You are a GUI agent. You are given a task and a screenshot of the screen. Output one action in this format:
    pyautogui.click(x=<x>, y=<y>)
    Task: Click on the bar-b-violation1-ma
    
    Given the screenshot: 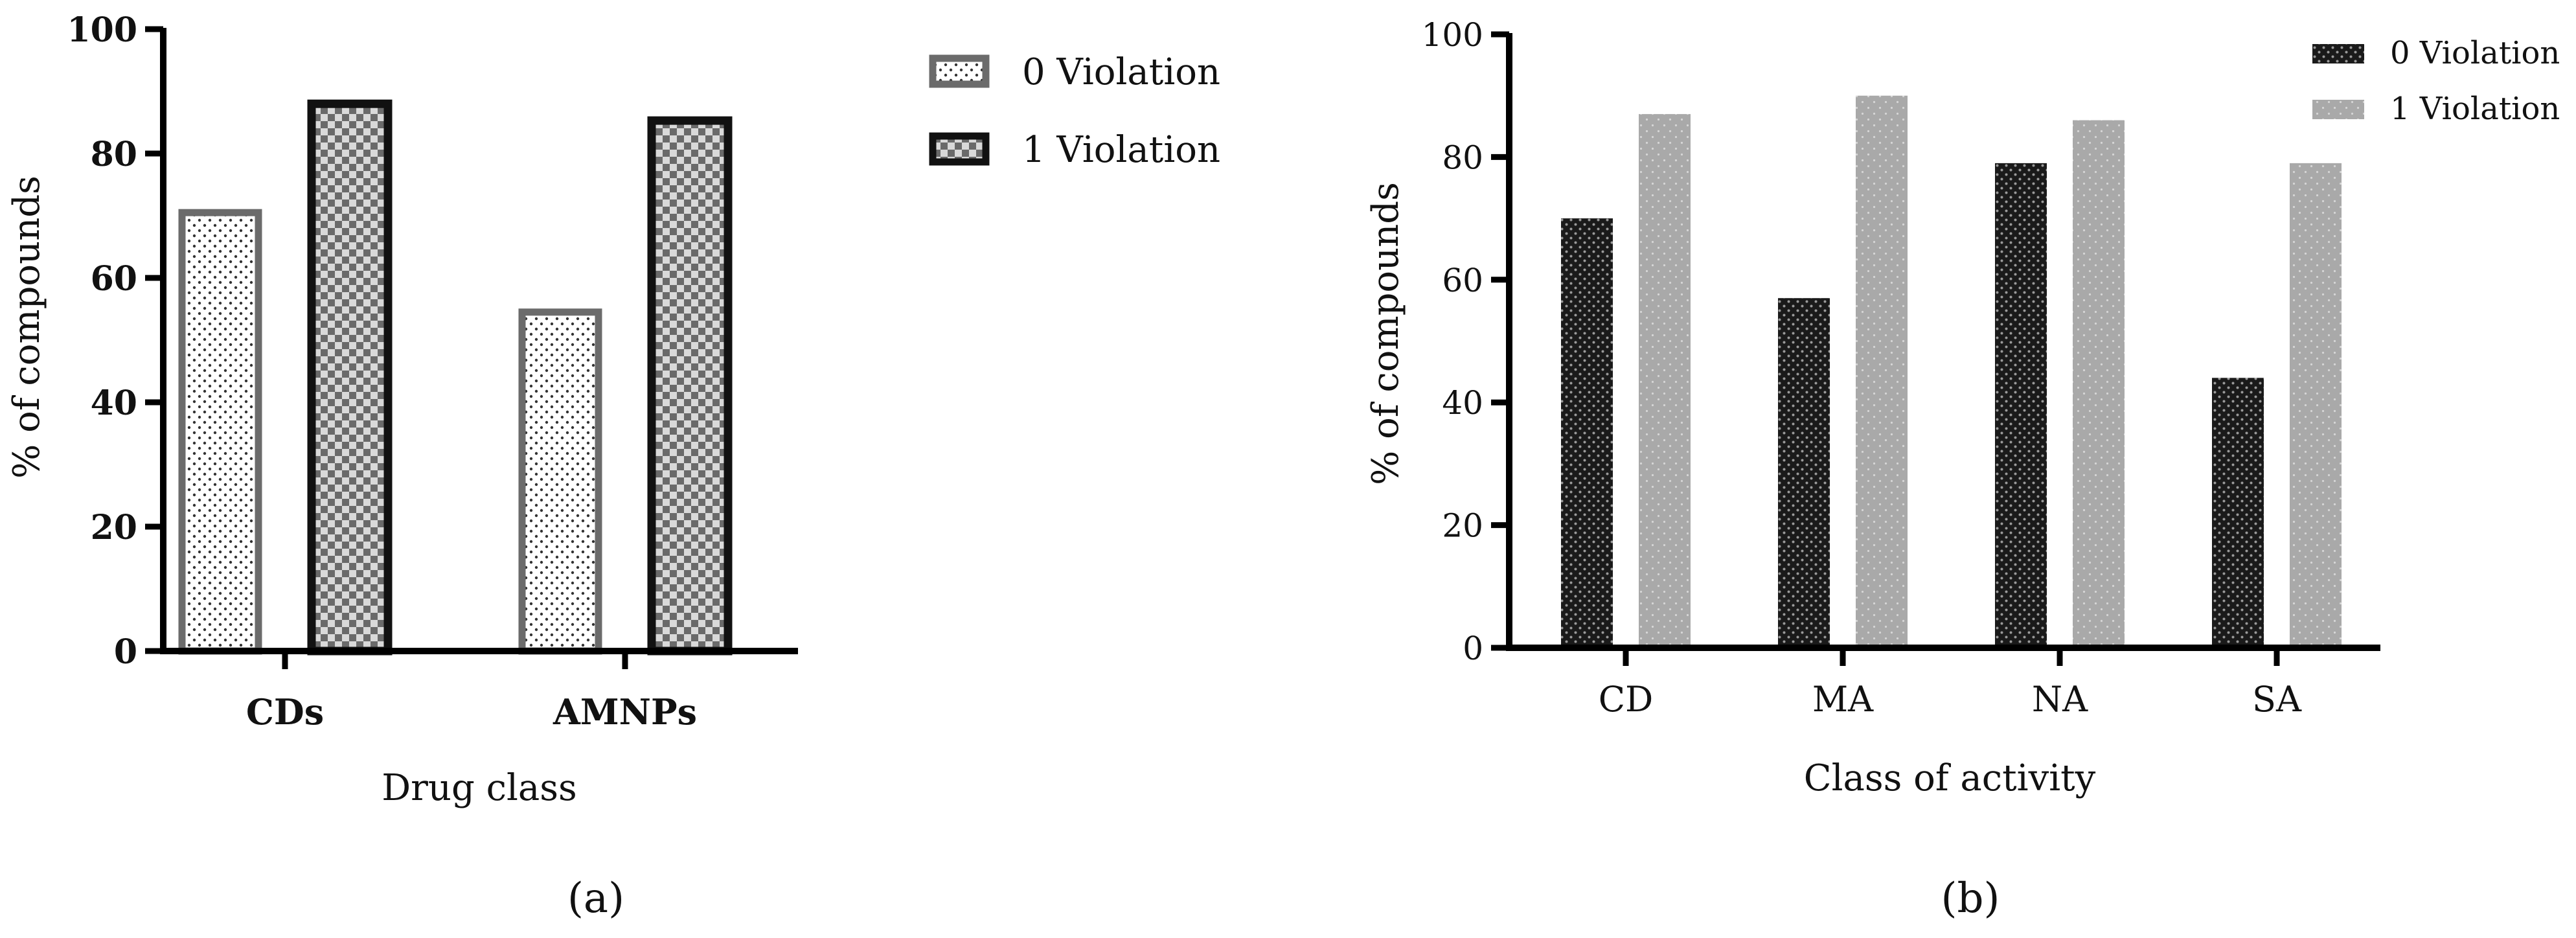 What is the action you would take?
    pyautogui.click(x=1882, y=371)
    